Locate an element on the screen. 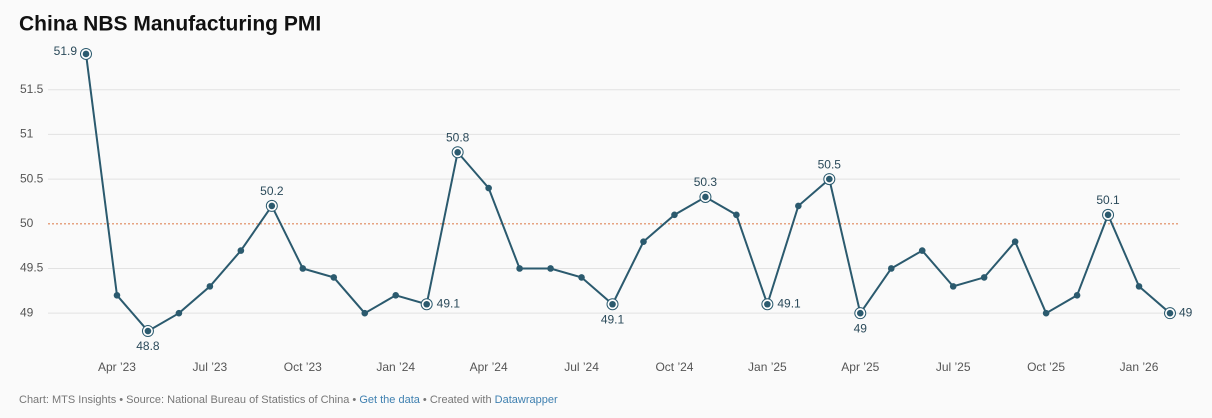  x-tick-label: Jul ’23 is located at coordinates (210, 367).